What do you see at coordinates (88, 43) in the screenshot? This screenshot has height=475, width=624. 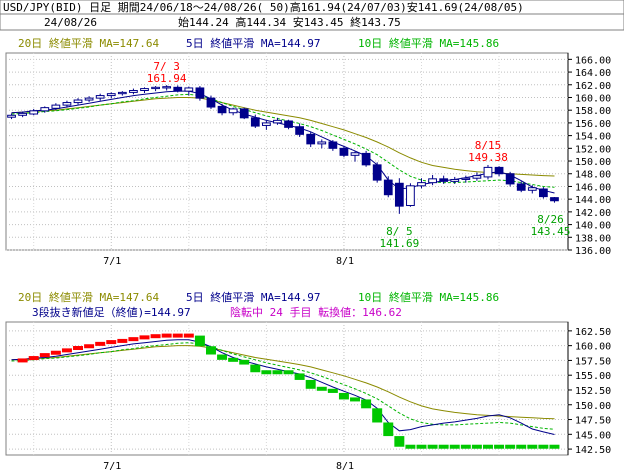 I see `legend-ma20: 20日 終値平滑 MA=147.64` at bounding box center [88, 43].